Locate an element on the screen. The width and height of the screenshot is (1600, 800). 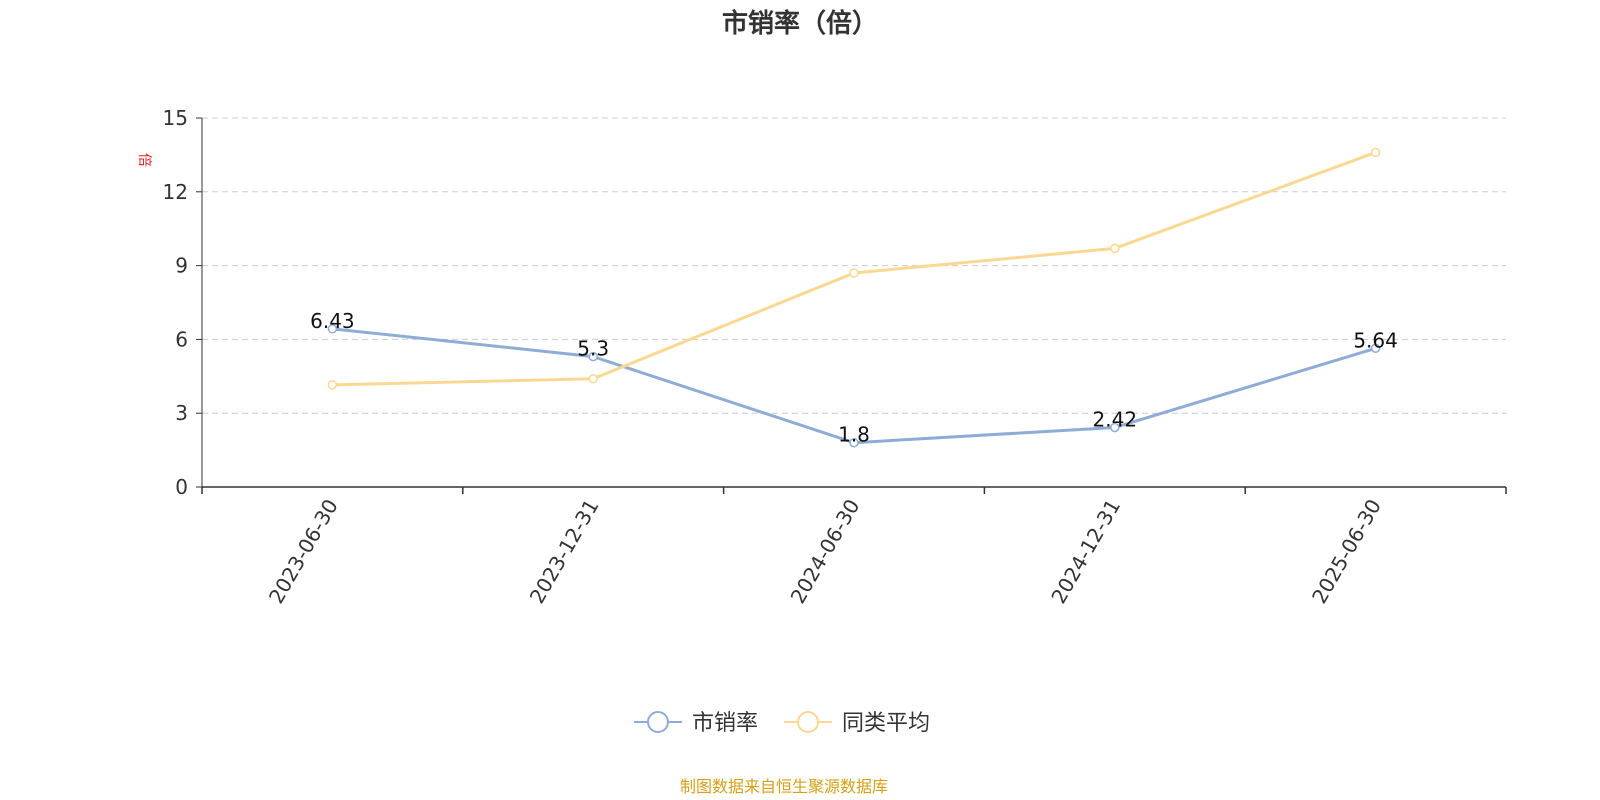
y-tick-label: 0 is located at coordinates (181, 487).